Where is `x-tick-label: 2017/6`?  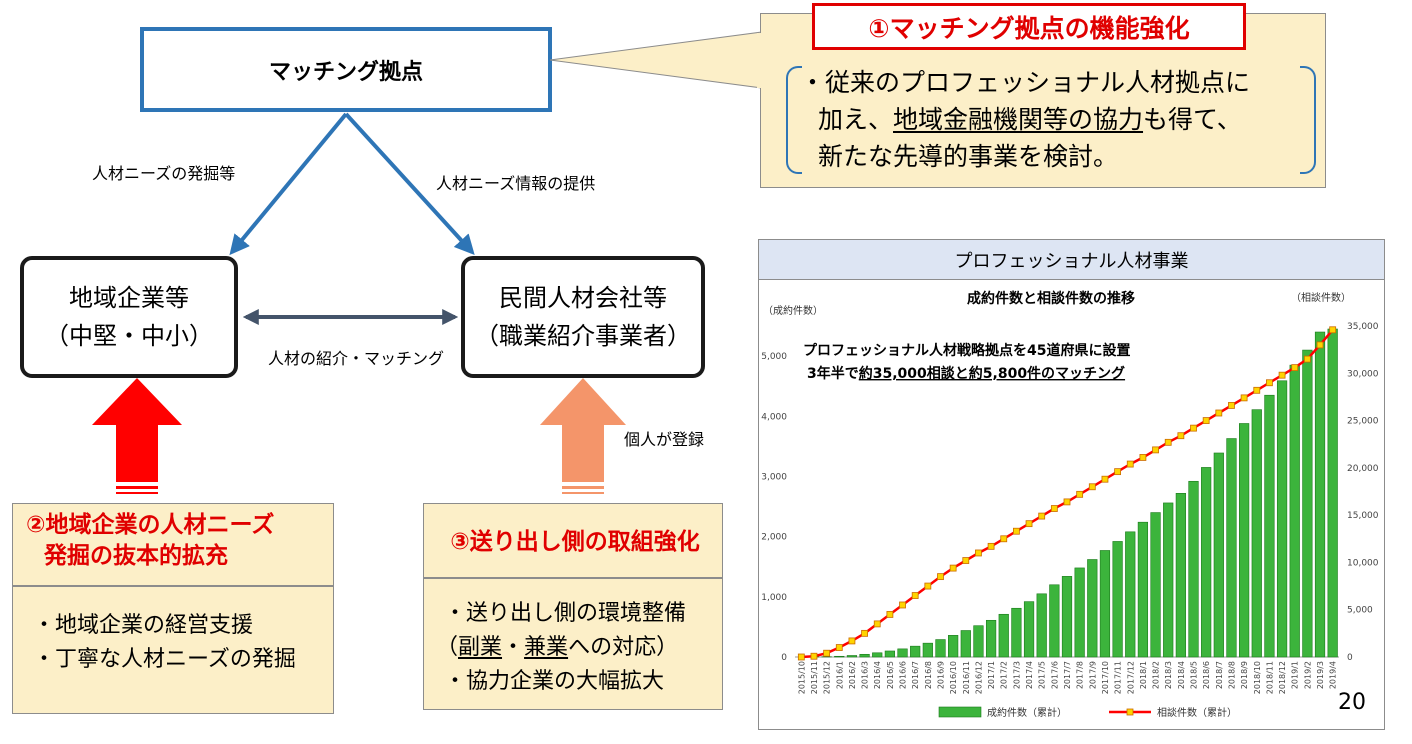 x-tick-label: 2017/6 is located at coordinates (1054, 675).